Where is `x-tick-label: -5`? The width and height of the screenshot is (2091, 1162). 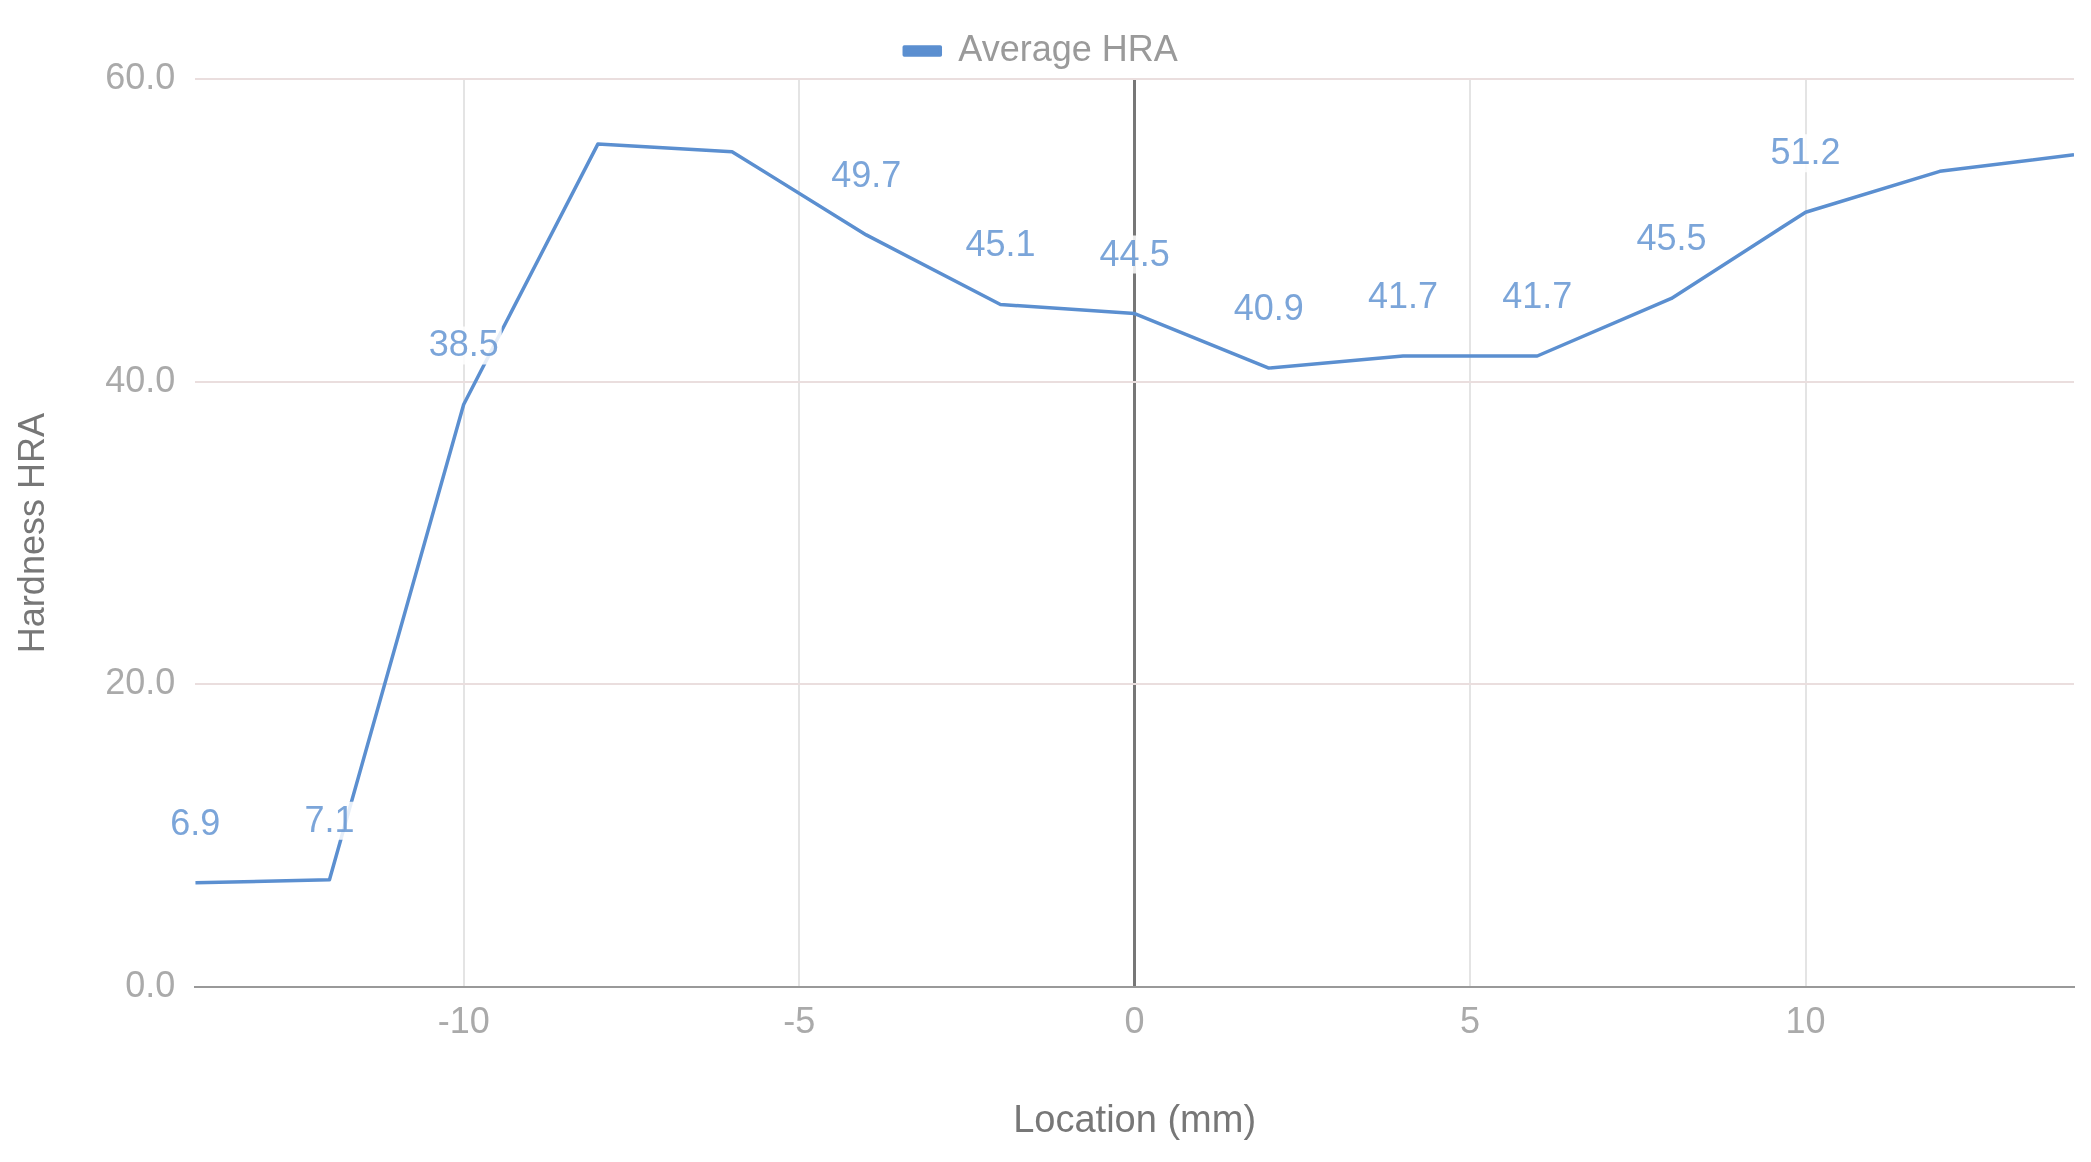
x-tick-label: -5 is located at coordinates (799, 1020).